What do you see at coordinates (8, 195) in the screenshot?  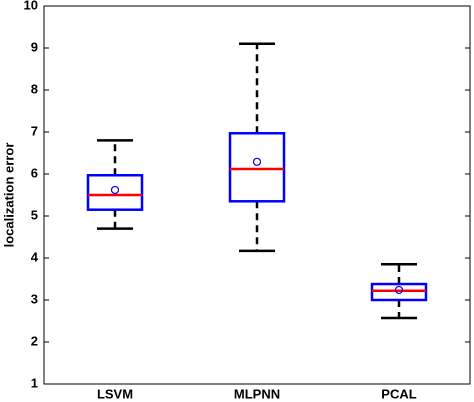 I see `y-axis-label: localization error` at bounding box center [8, 195].